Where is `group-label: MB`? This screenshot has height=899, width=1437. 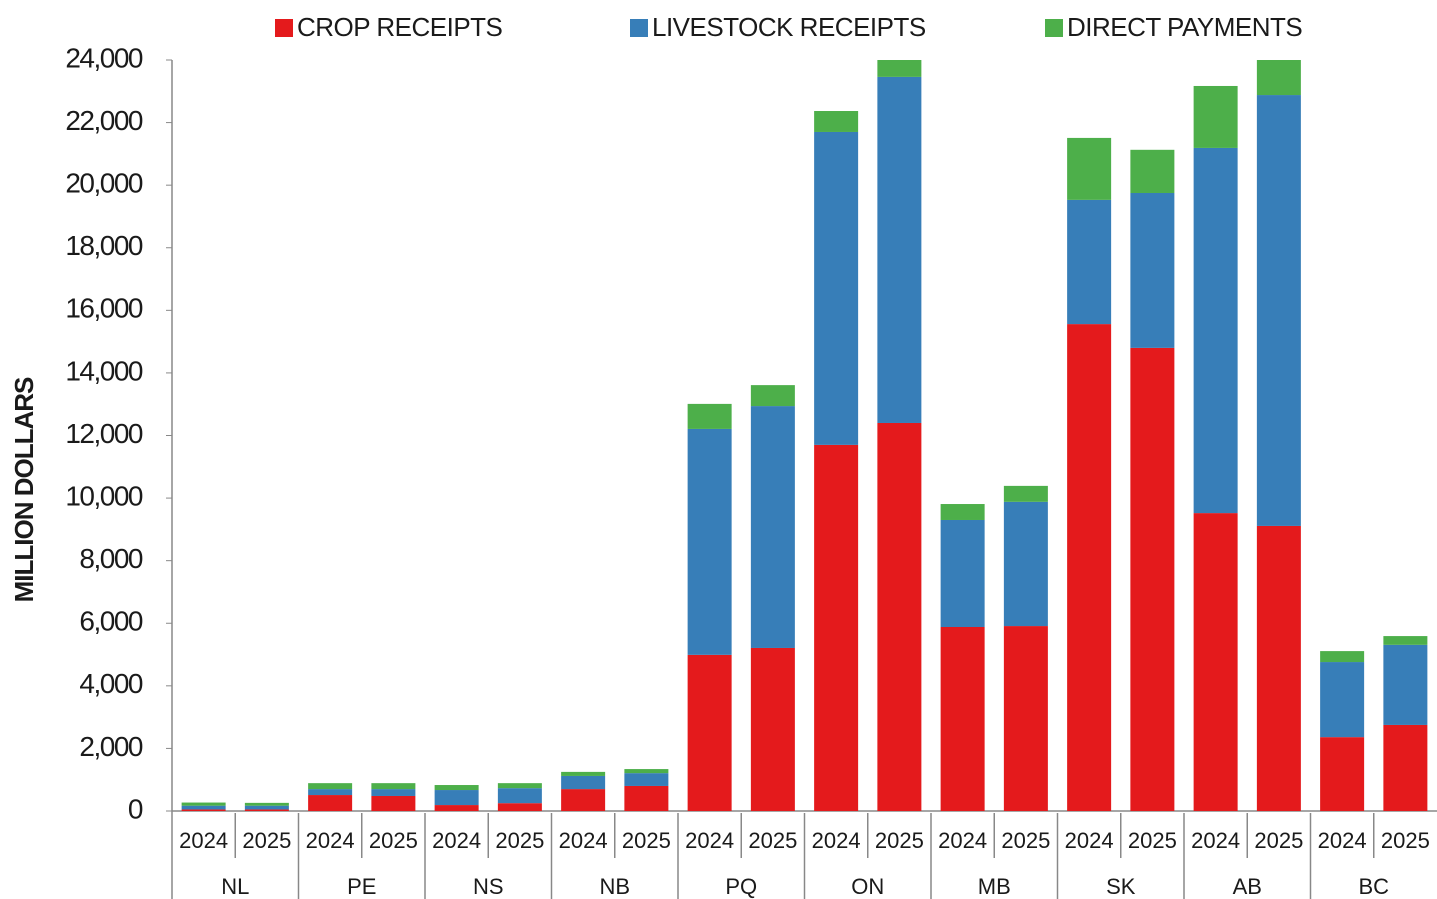 group-label: MB is located at coordinates (994, 886).